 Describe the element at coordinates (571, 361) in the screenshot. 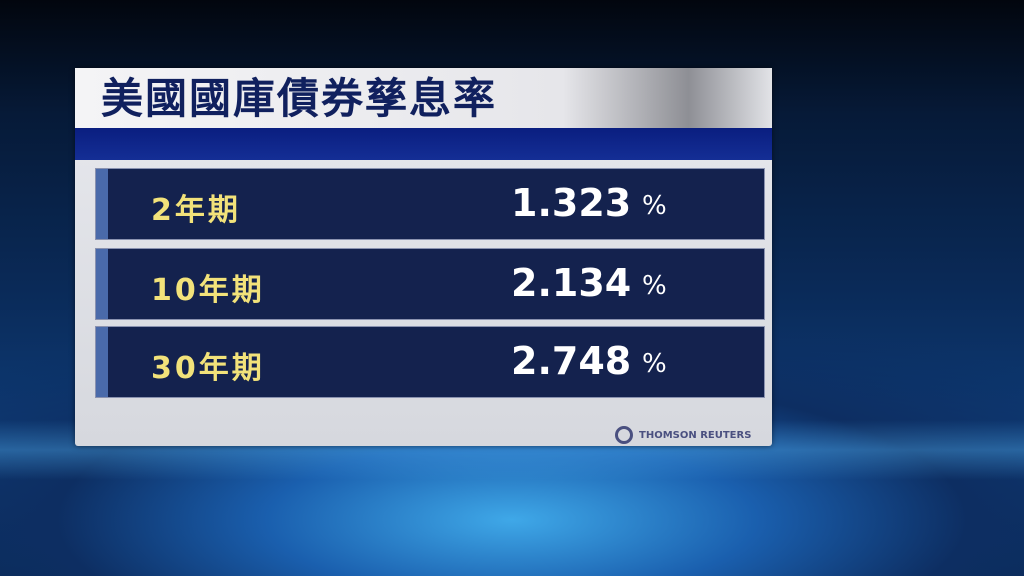

I see `yield-value: 2.748` at that location.